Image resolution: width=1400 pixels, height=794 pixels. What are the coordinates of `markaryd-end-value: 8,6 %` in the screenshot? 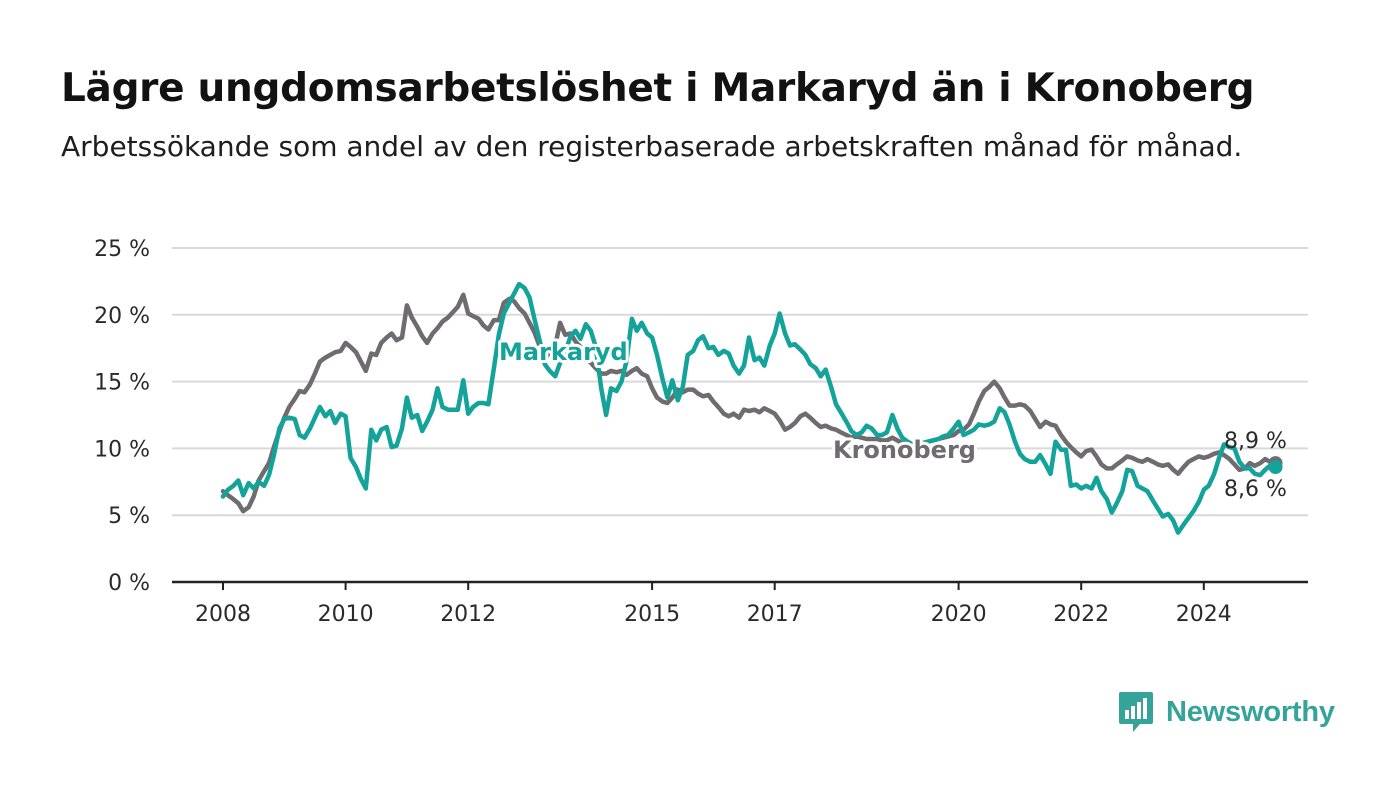 It's located at (1255, 489).